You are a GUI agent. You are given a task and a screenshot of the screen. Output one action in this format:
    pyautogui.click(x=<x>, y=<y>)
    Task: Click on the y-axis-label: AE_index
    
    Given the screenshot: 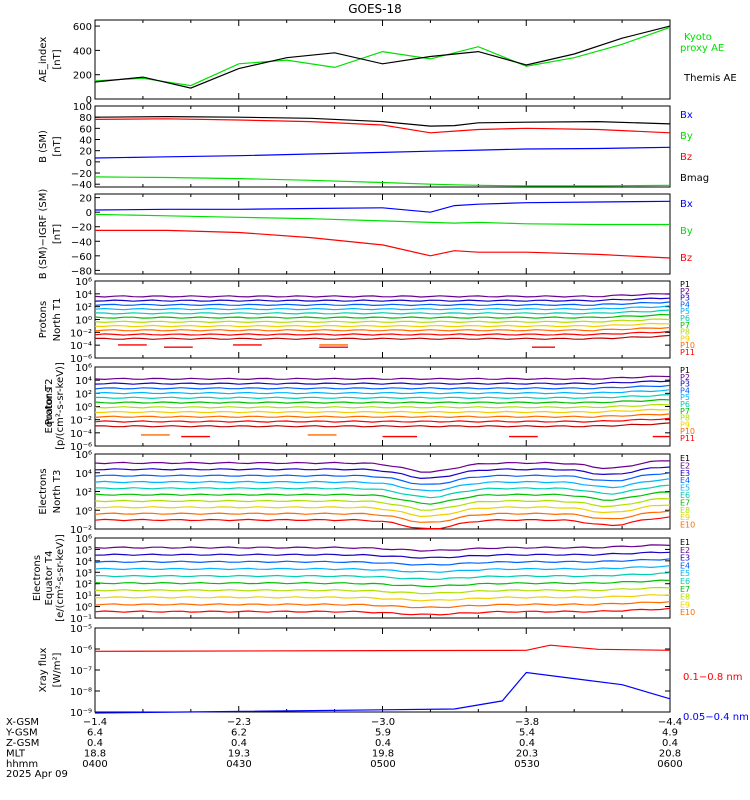 What is the action you would take?
    pyautogui.click(x=43, y=60)
    